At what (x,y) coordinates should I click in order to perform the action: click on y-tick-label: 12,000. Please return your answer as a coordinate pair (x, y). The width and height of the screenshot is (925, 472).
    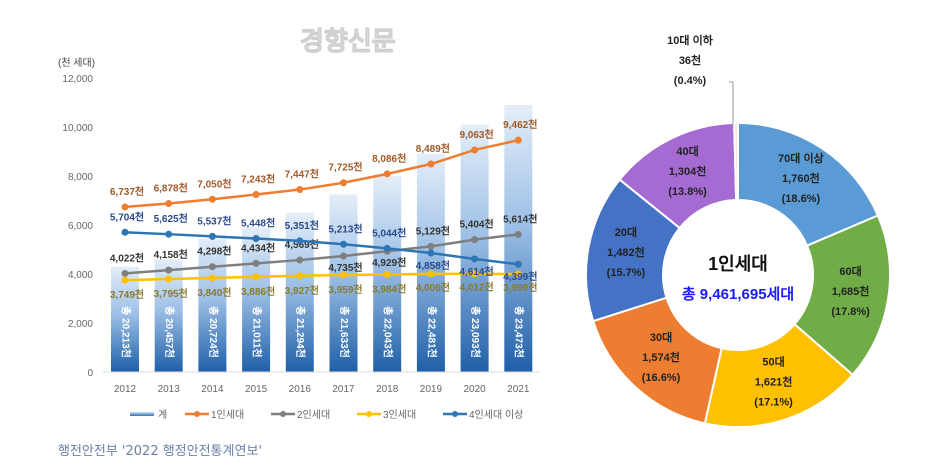
    Looking at the image, I should click on (77, 79).